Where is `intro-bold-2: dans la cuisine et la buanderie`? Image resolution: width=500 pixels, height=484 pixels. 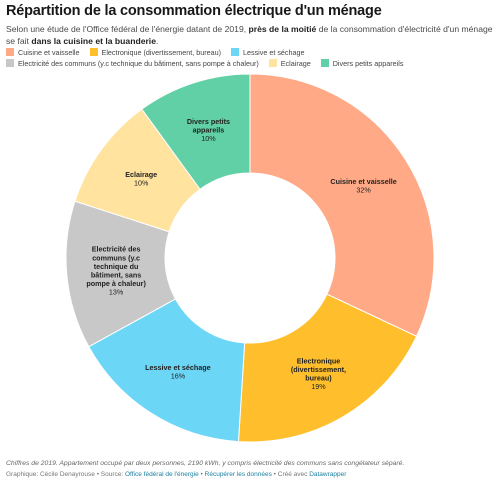
intro-bold-2: dans la cuisine et la buanderie is located at coordinates (93, 40).